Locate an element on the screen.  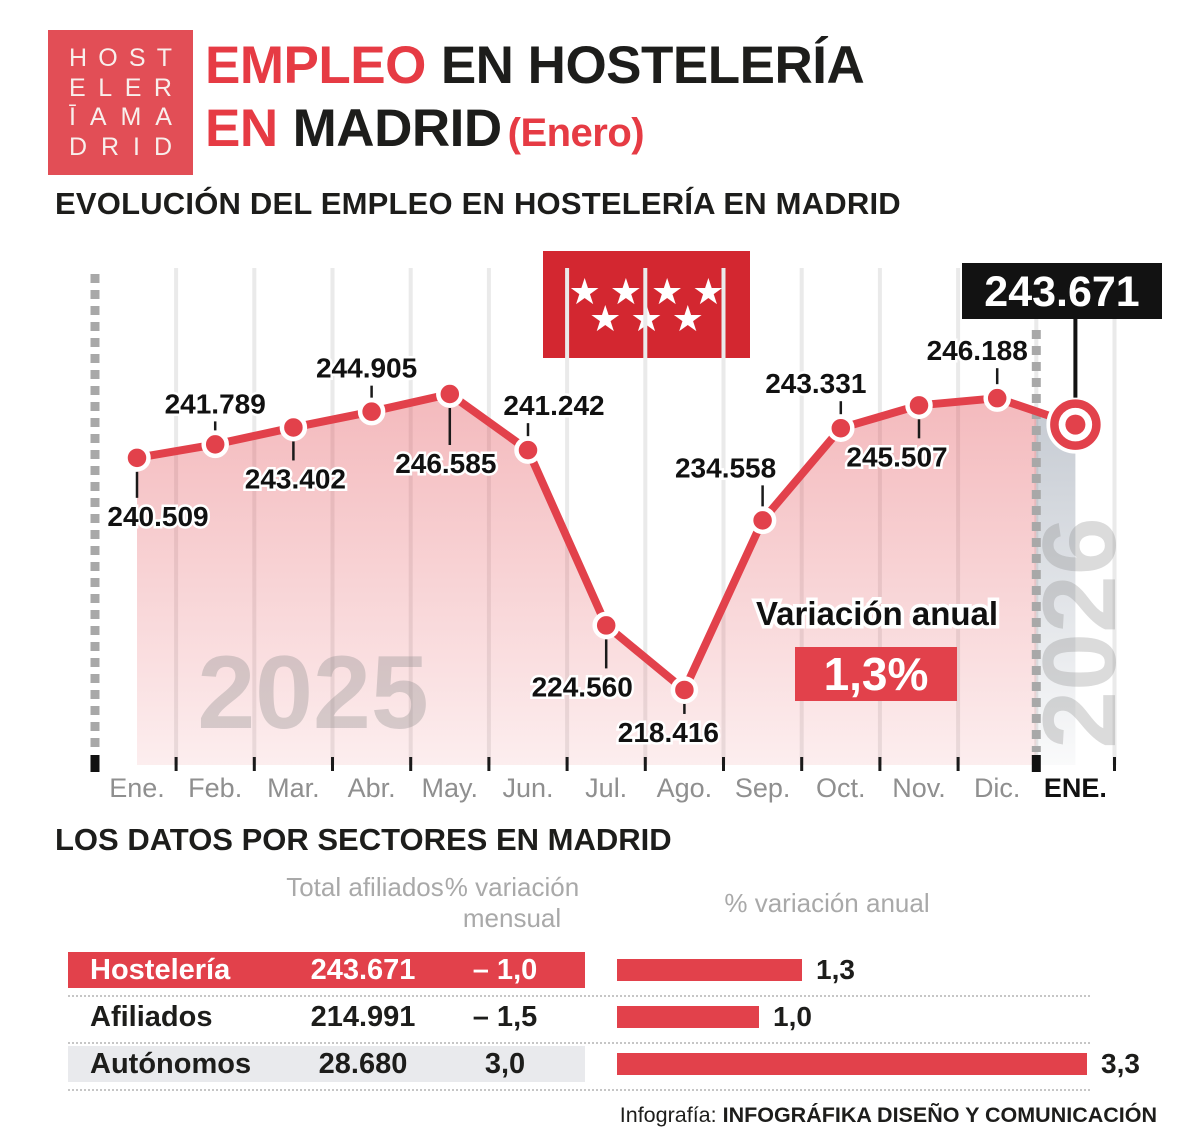
month-label-Ago.: Ago. is located at coordinates (685, 788).